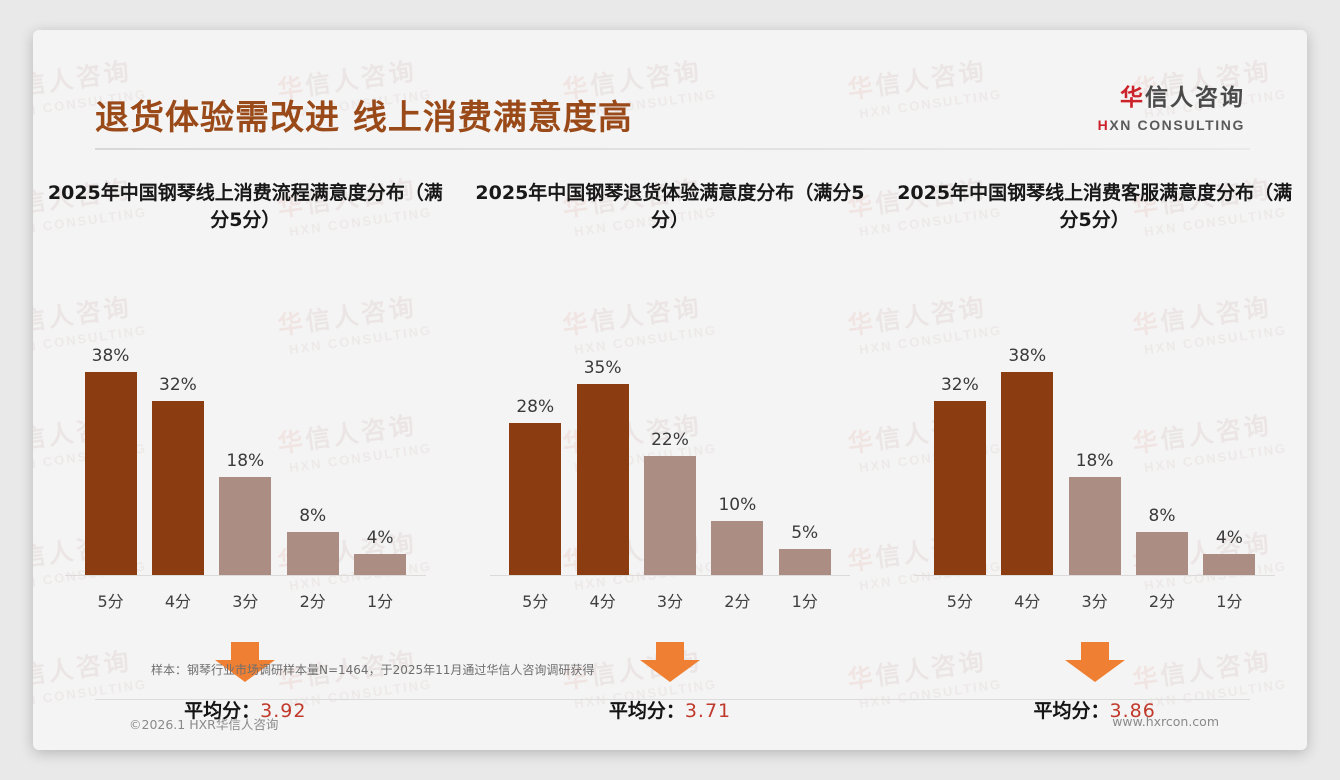 Image resolution: width=1340 pixels, height=780 pixels. What do you see at coordinates (245, 206) in the screenshot?
I see `chart-title: 2025年中国钢琴线上消费流程满意度分布（满分5分）` at bounding box center [245, 206].